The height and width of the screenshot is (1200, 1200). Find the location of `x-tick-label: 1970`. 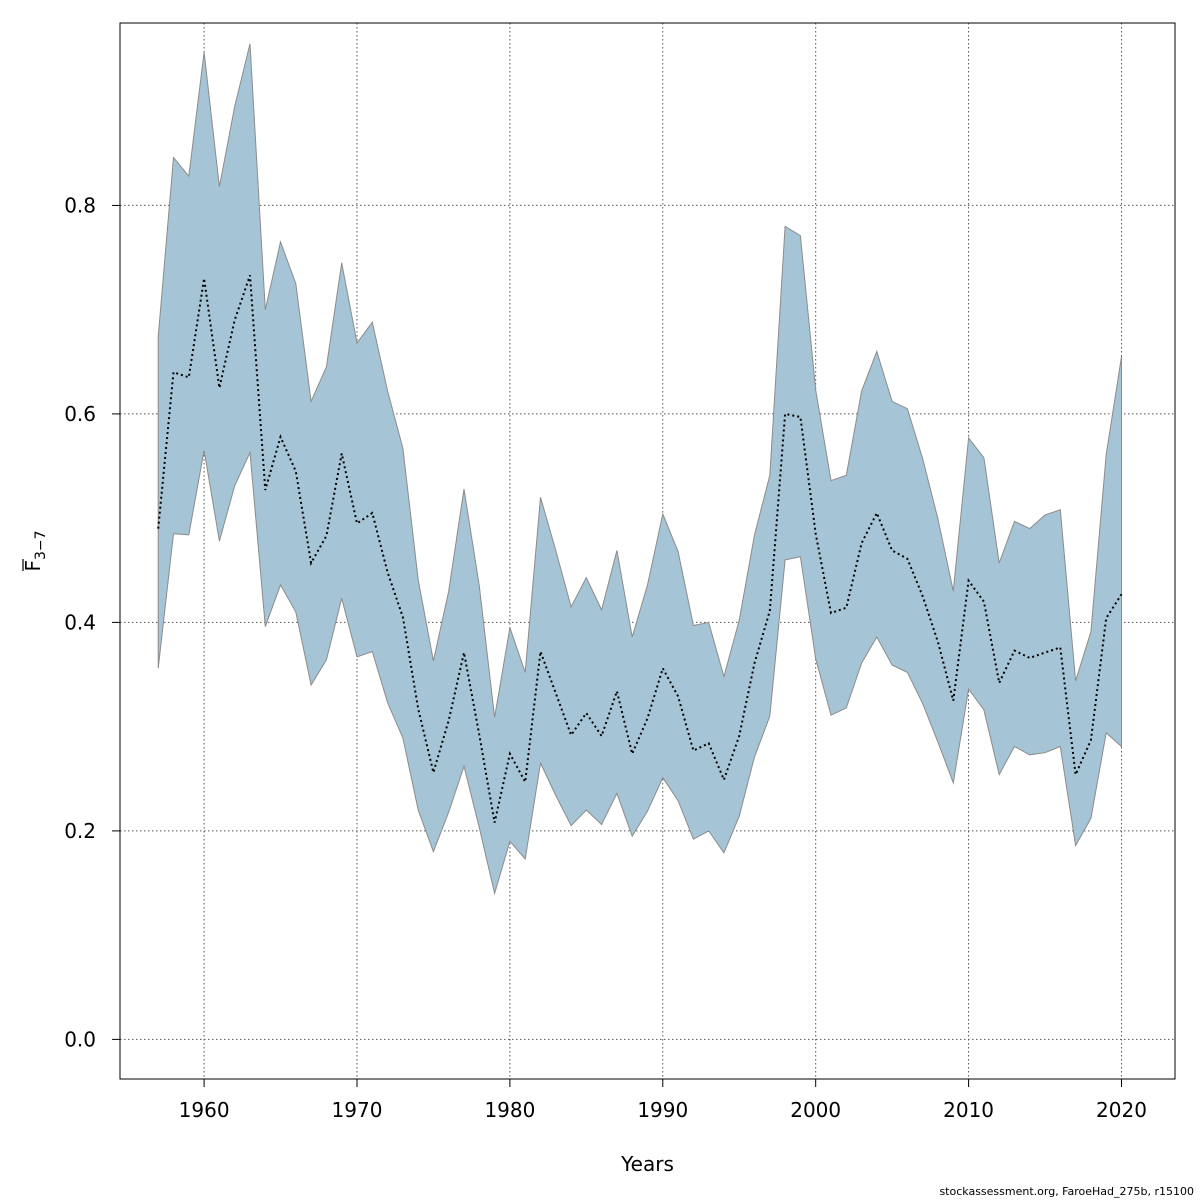

x-tick-label: 1970 is located at coordinates (357, 1110).